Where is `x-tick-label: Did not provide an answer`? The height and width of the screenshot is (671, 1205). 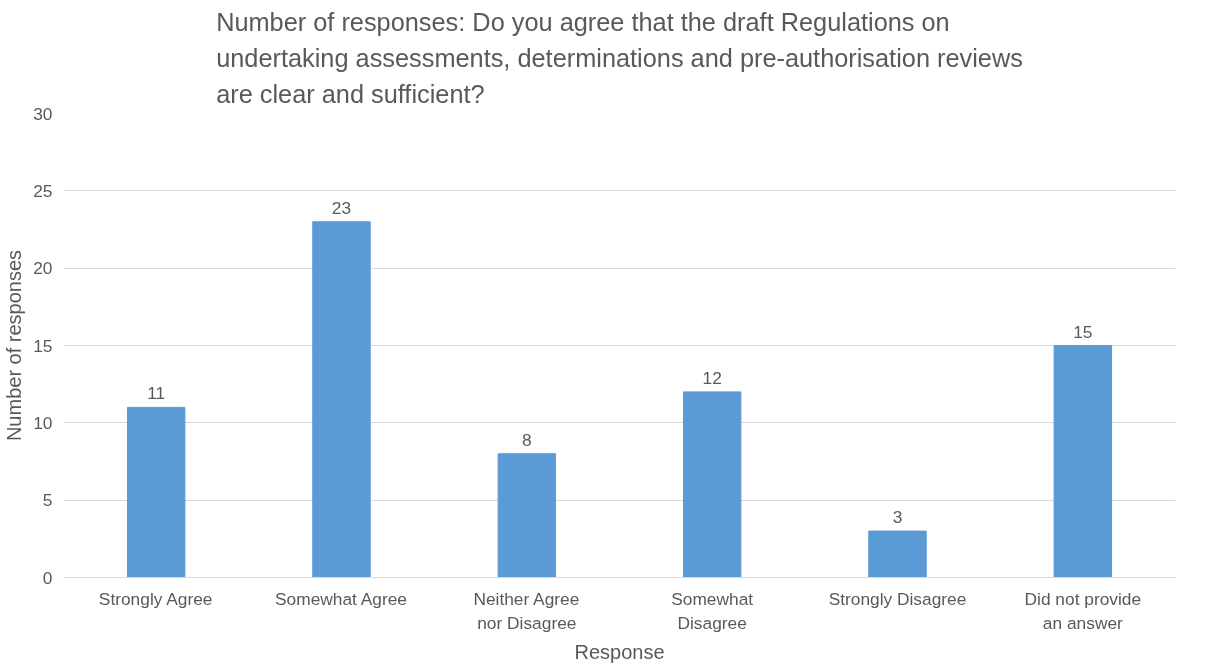 x-tick-label: Did not provide an answer is located at coordinates (1083, 610).